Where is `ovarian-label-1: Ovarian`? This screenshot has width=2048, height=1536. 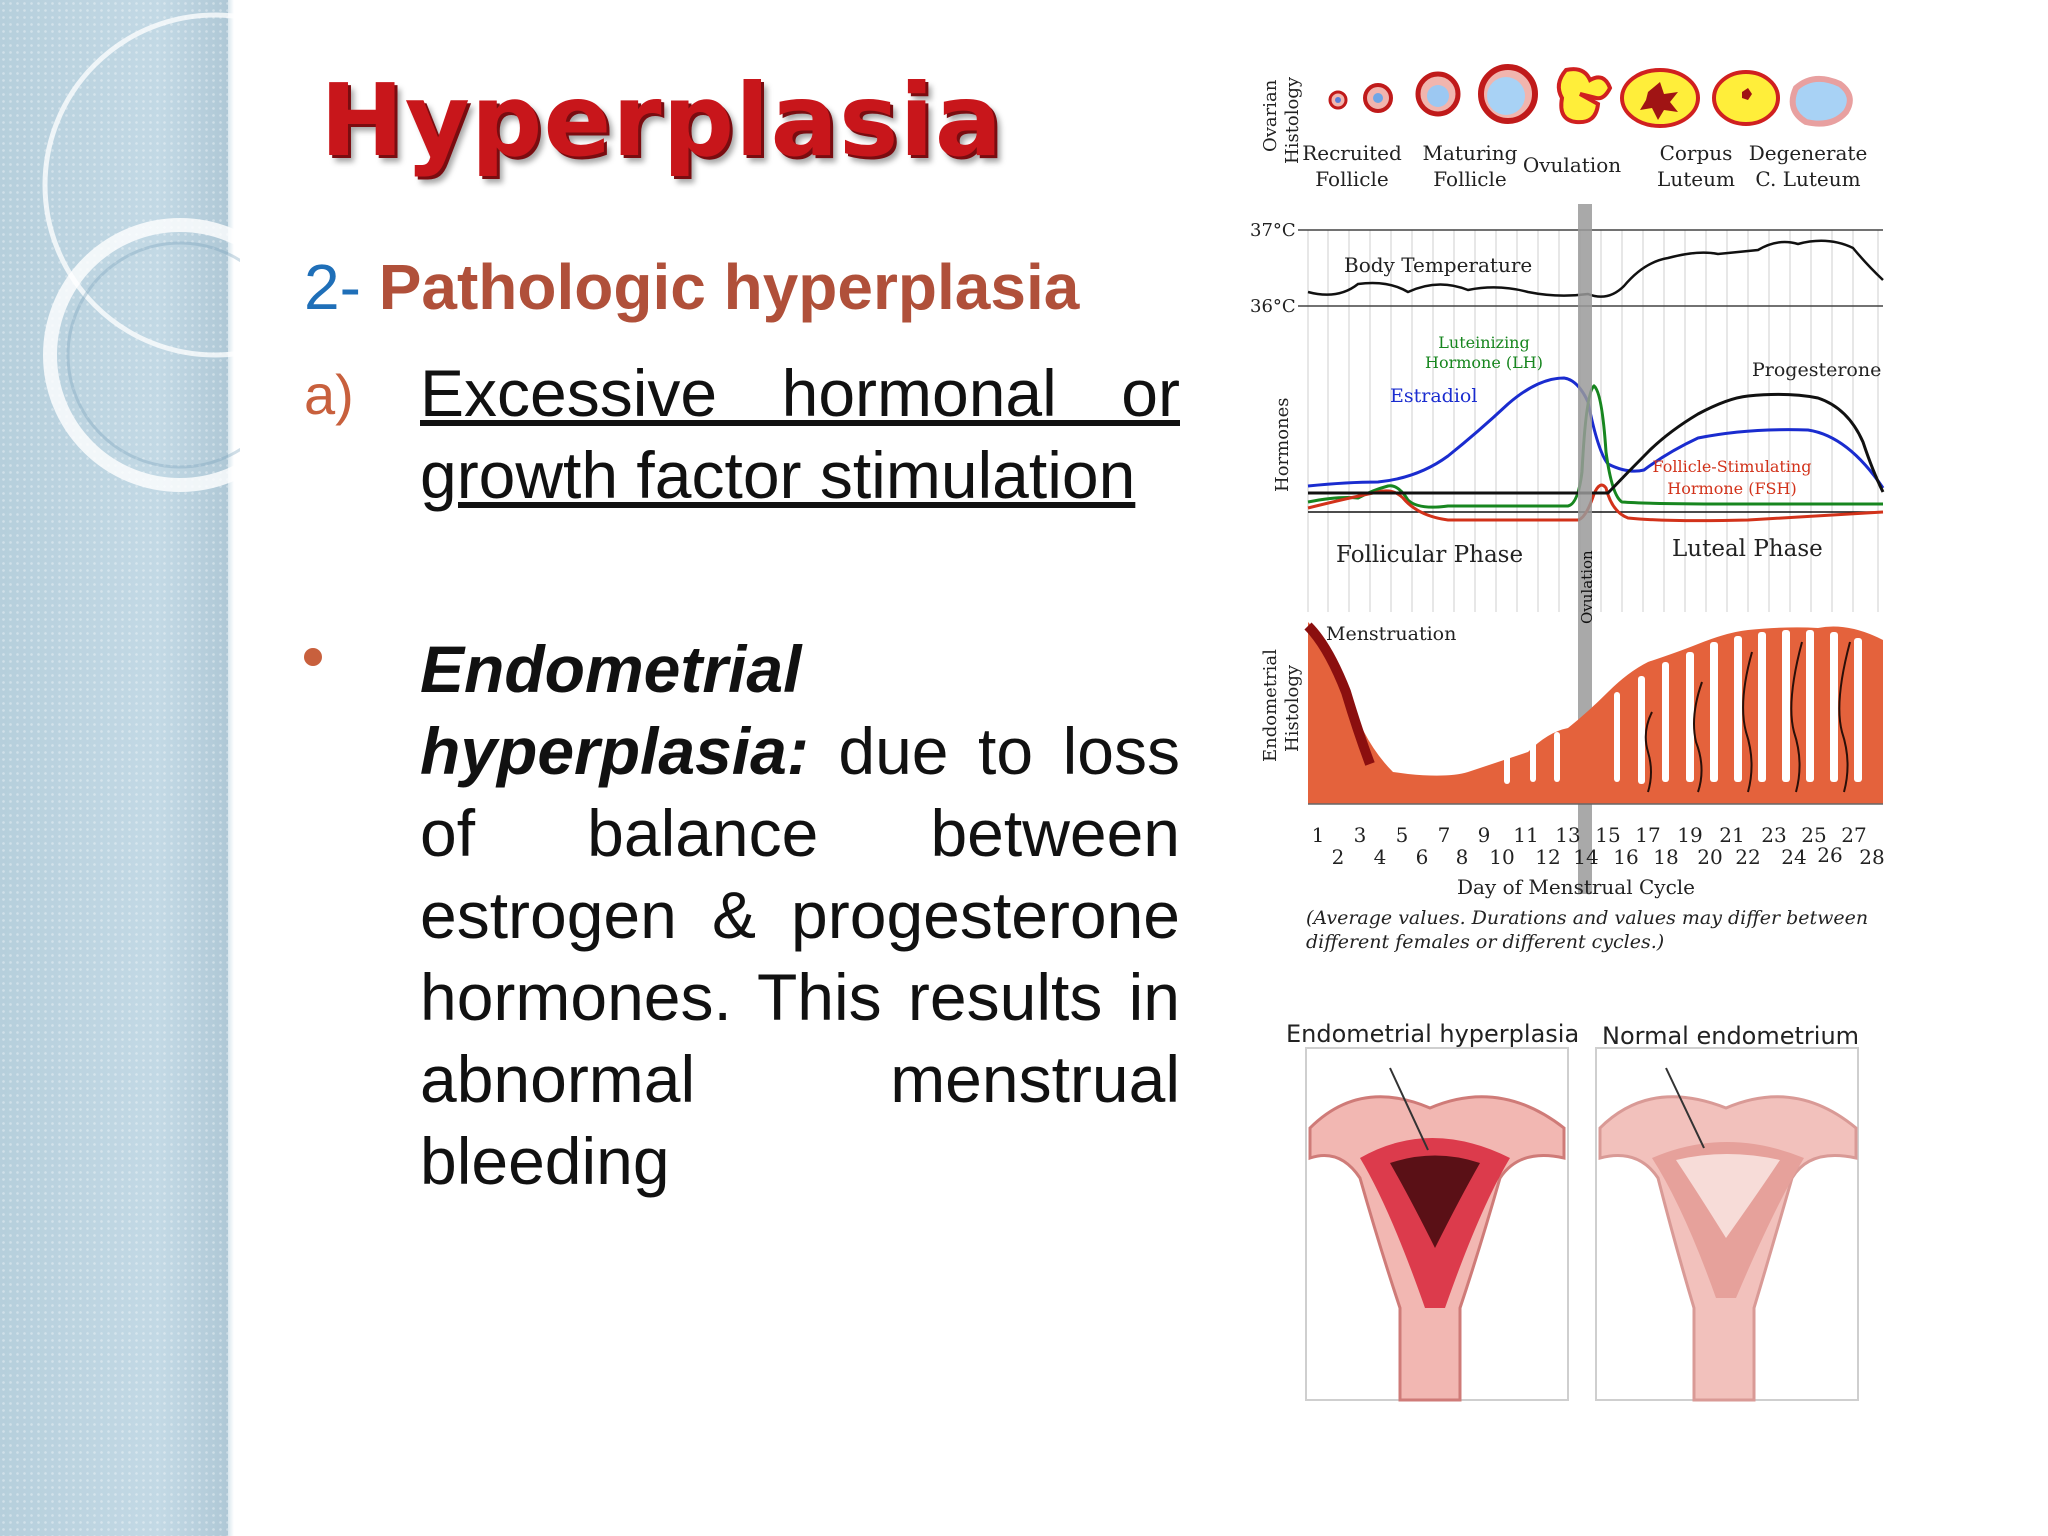
ovarian-label-1: Ovarian is located at coordinates (1270, 115).